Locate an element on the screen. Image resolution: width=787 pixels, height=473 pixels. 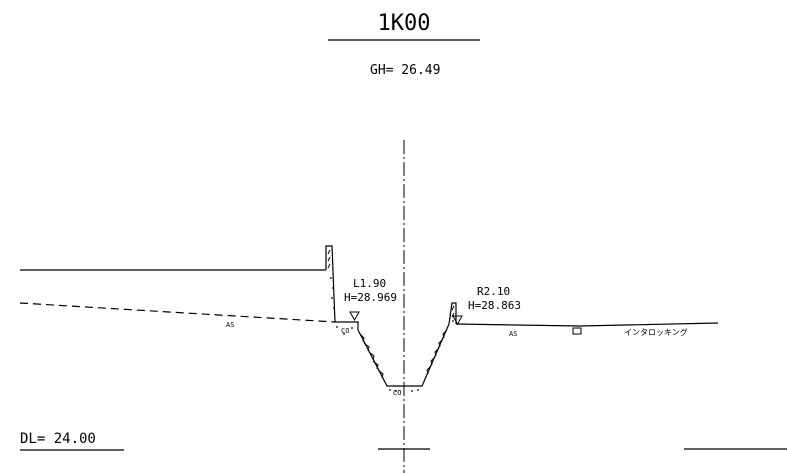
right-ground-line is located at coordinates (587, 324).